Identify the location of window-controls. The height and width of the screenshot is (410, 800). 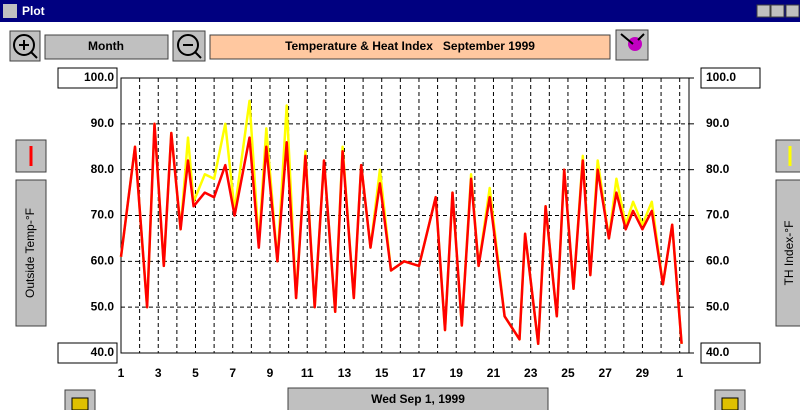
(778, 11).